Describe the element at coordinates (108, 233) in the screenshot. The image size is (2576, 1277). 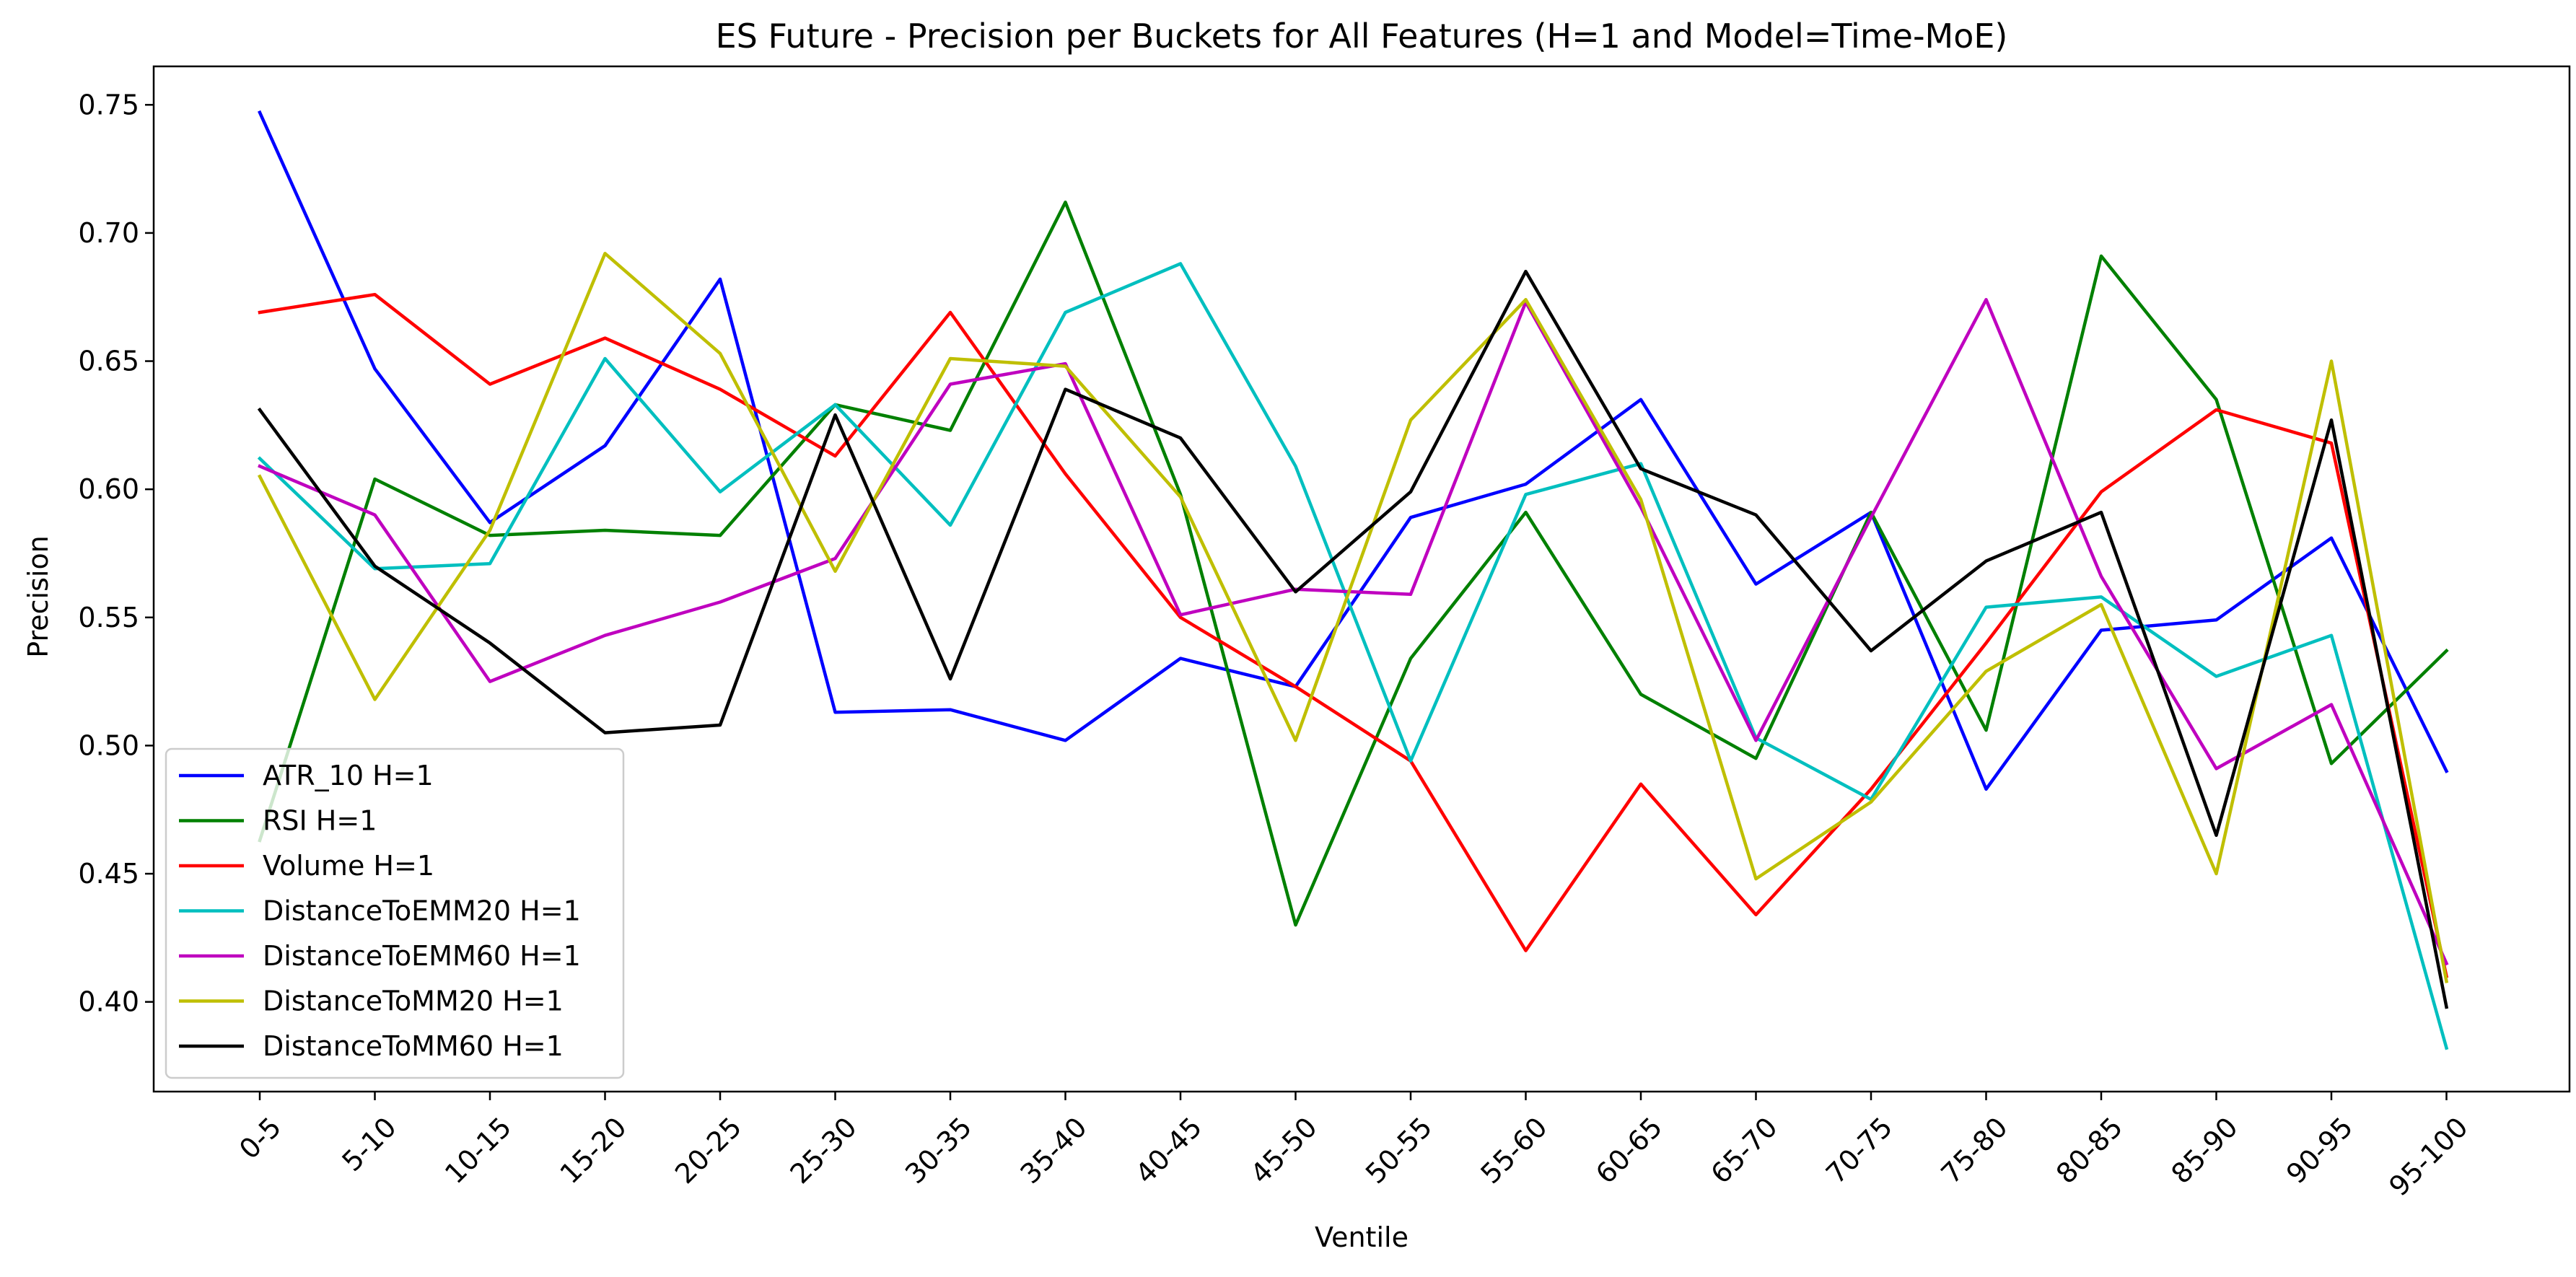
I see `y-tick-label: 0.70` at that location.